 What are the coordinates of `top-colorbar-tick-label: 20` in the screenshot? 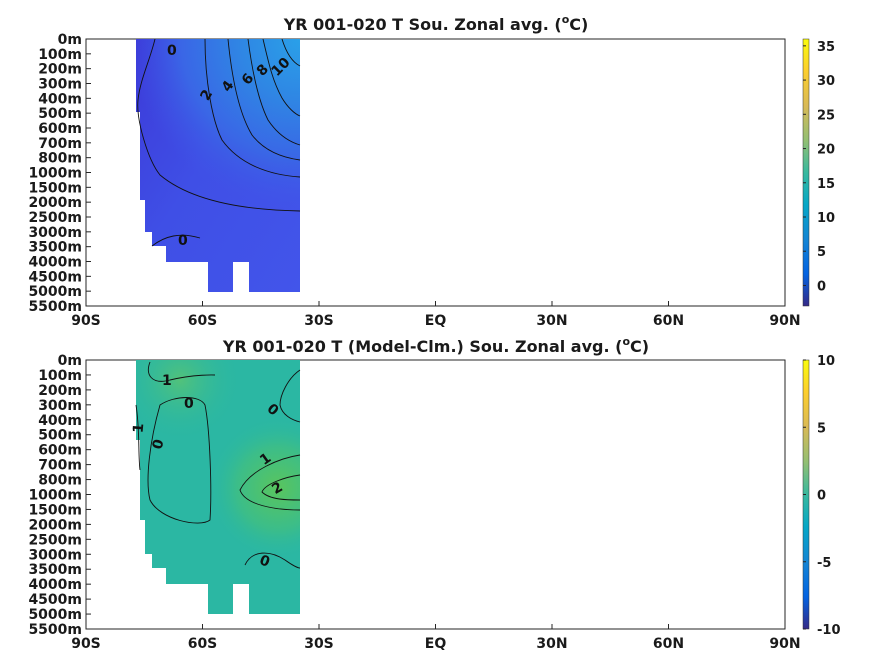 It's located at (826, 150).